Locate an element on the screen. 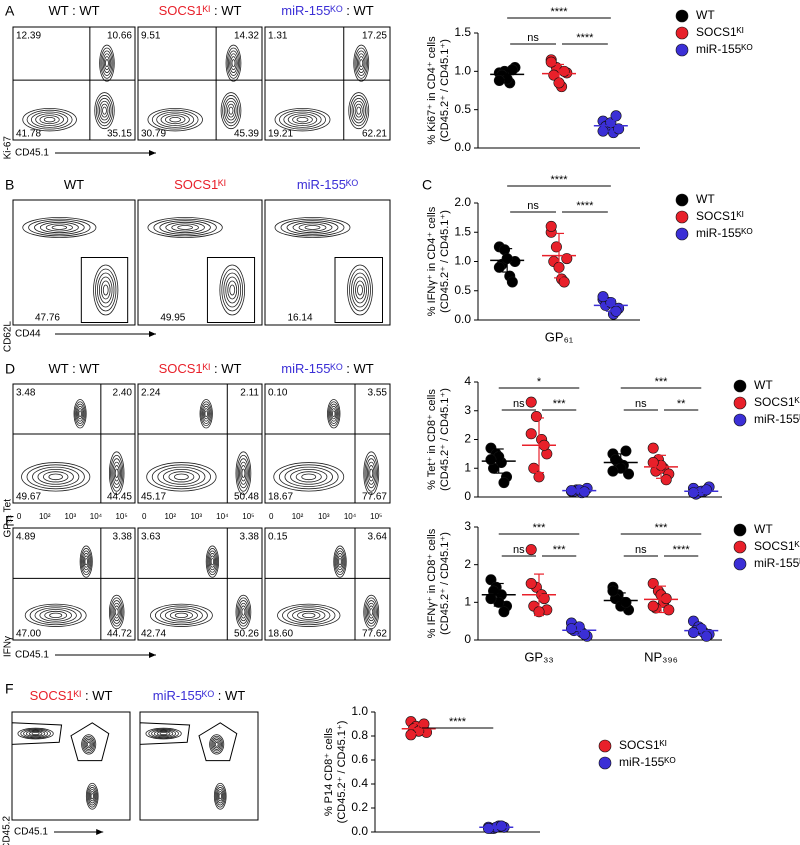  y-axis-label: % Tet⁺ in CD8⁺ cells is located at coordinates (432, 439).